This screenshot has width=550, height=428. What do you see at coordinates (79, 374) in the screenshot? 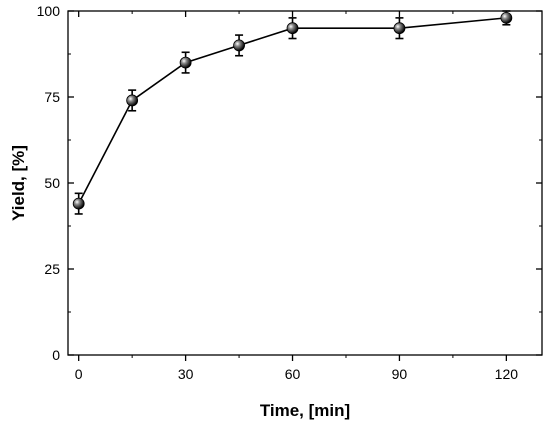
I see `x-tick-label: 0` at bounding box center [79, 374].